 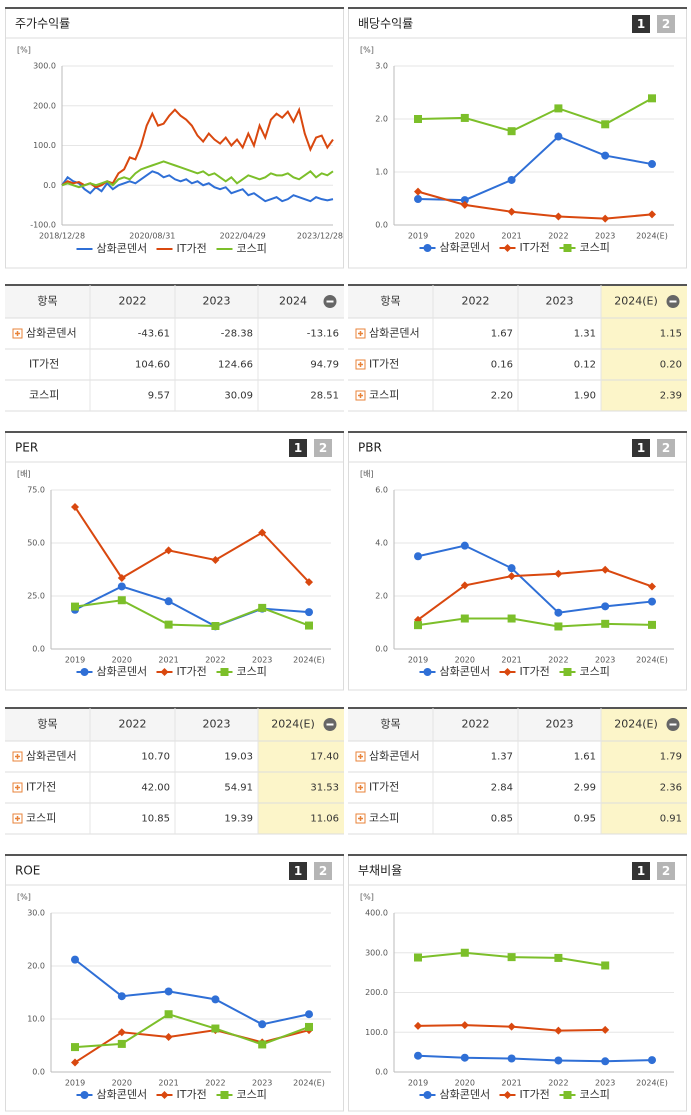 I want to click on table-header: 2022, so click(x=476, y=301).